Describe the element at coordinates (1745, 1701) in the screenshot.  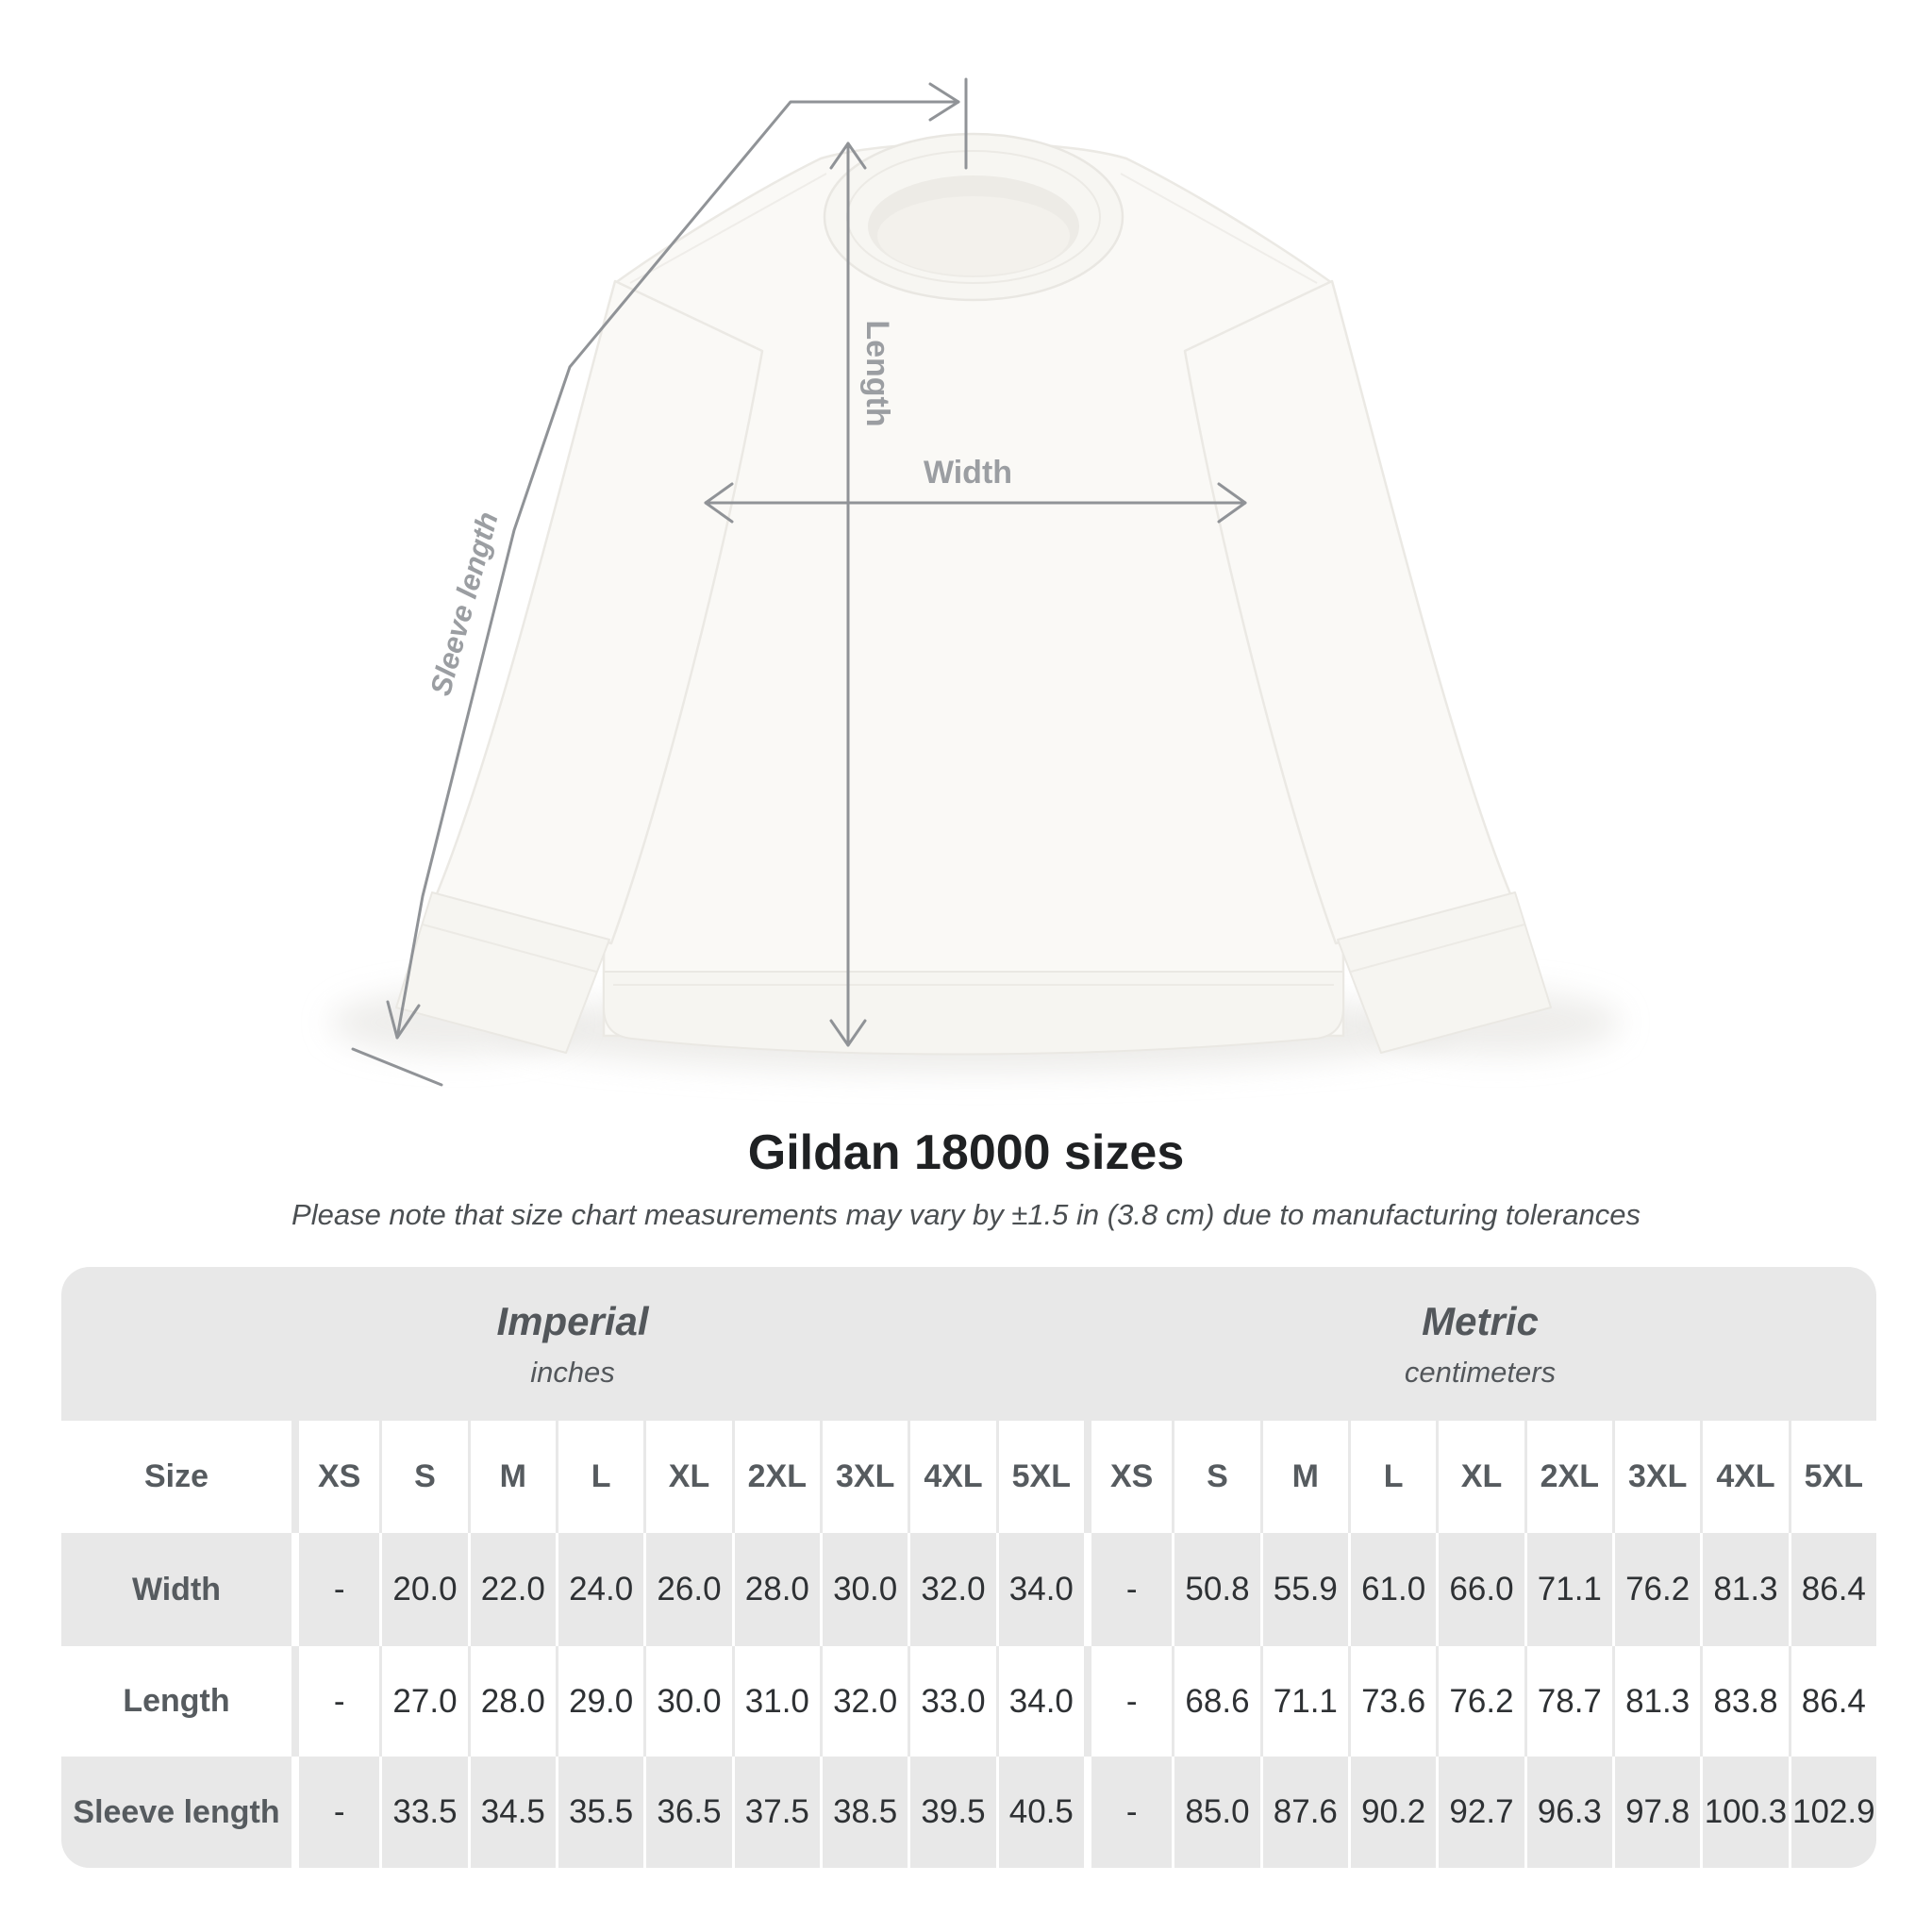
I see `value-cell: 83.8` at that location.